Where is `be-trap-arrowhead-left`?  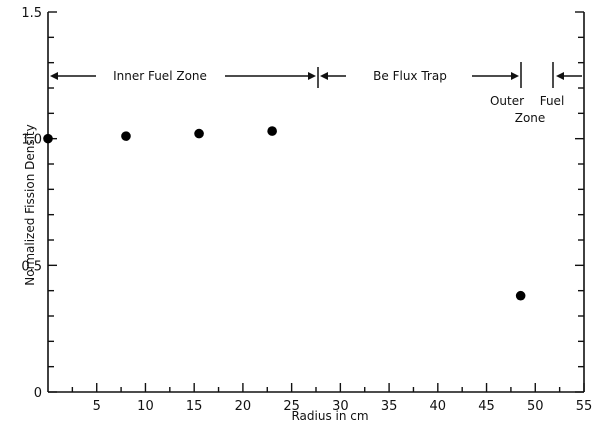
be-trap-arrowhead-left is located at coordinates (324, 76).